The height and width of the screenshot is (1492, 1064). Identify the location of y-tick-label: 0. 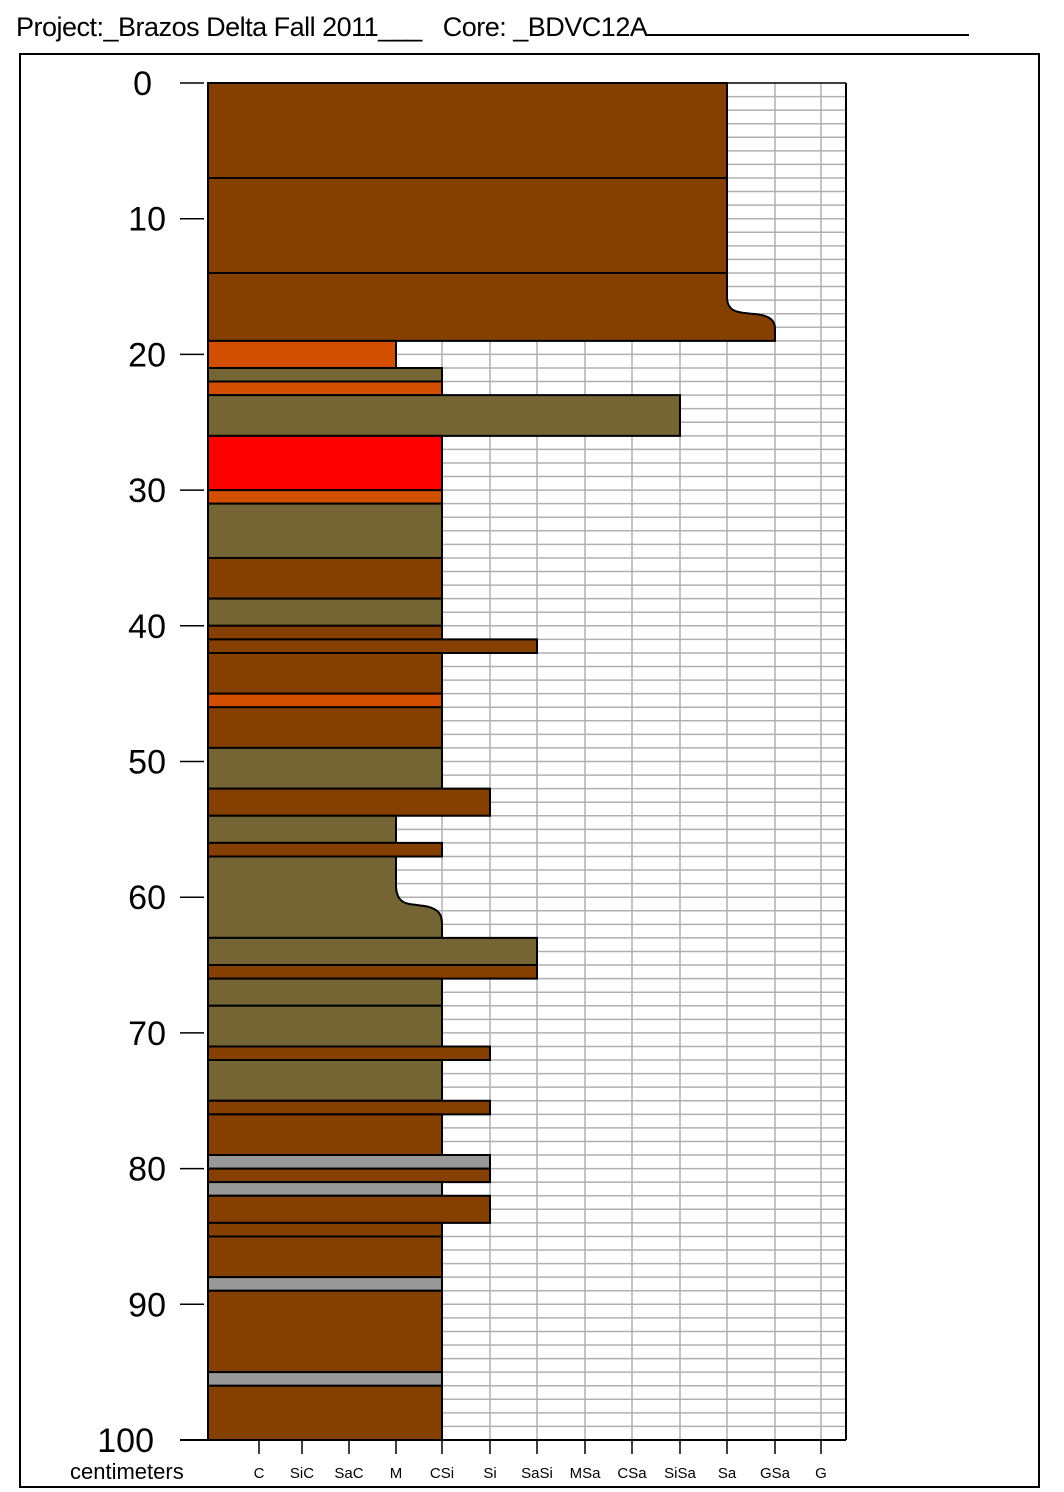
(142, 84).